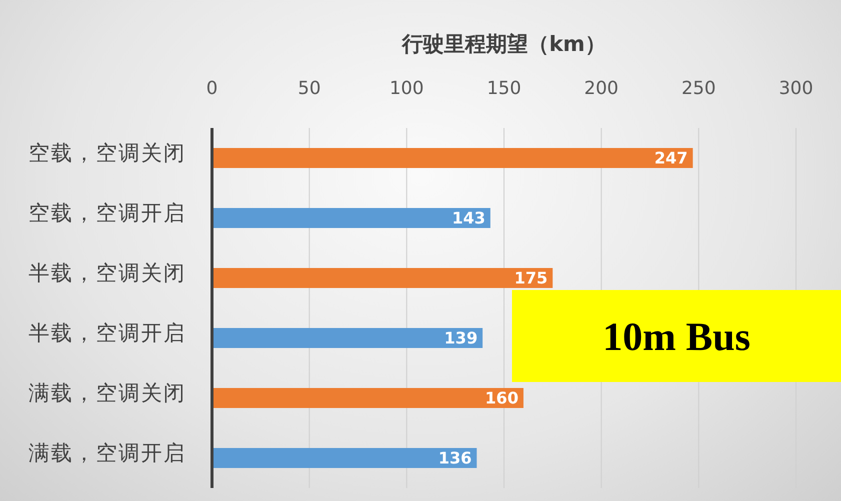 The image size is (841, 501). What do you see at coordinates (469, 218) in the screenshot?
I see `data-label: 143` at bounding box center [469, 218].